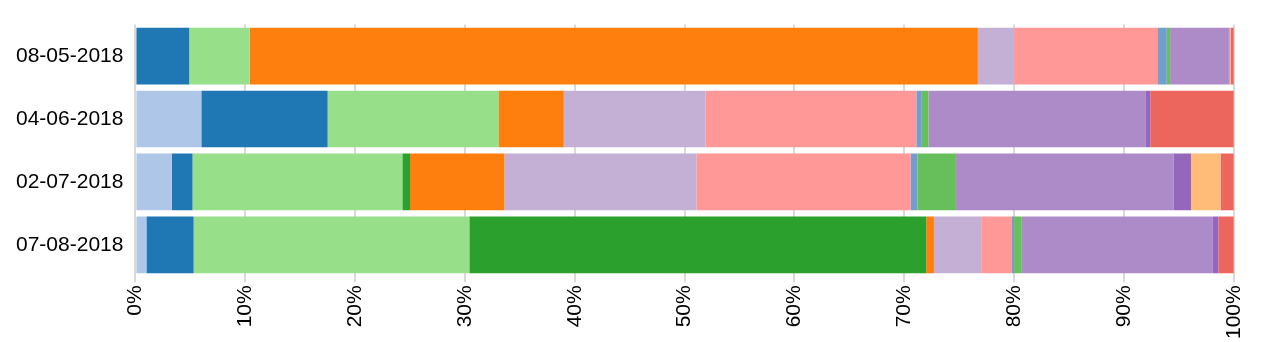 The width and height of the screenshot is (1262, 342). I want to click on y-tick-label: 04-06-2018, so click(70, 117).